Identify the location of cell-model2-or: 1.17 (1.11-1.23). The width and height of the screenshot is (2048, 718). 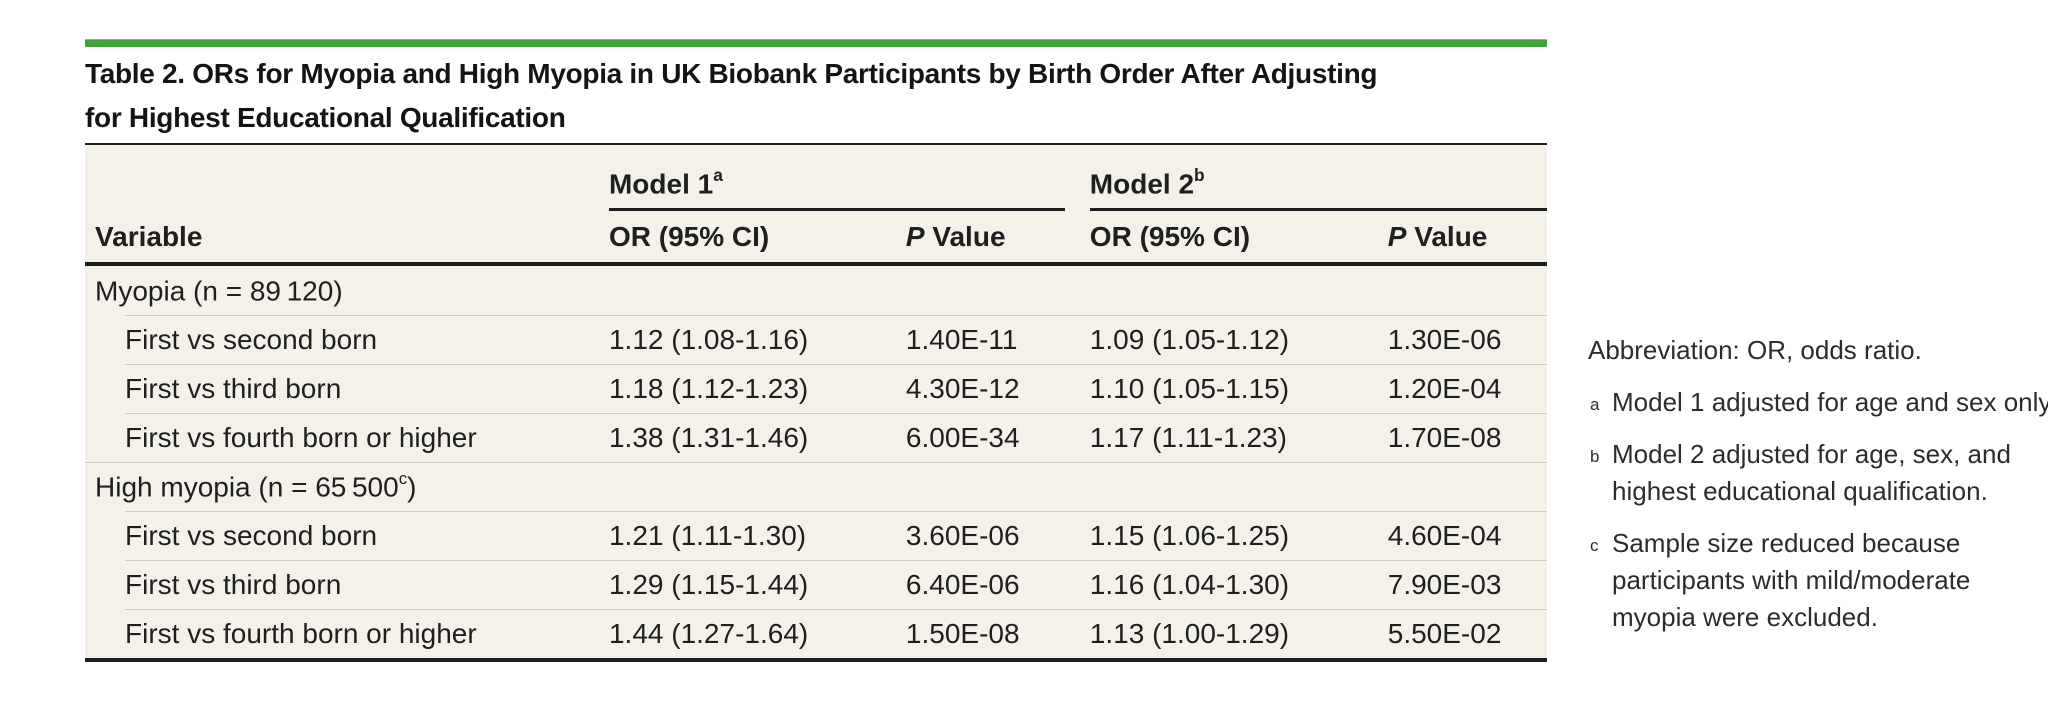
(1188, 437).